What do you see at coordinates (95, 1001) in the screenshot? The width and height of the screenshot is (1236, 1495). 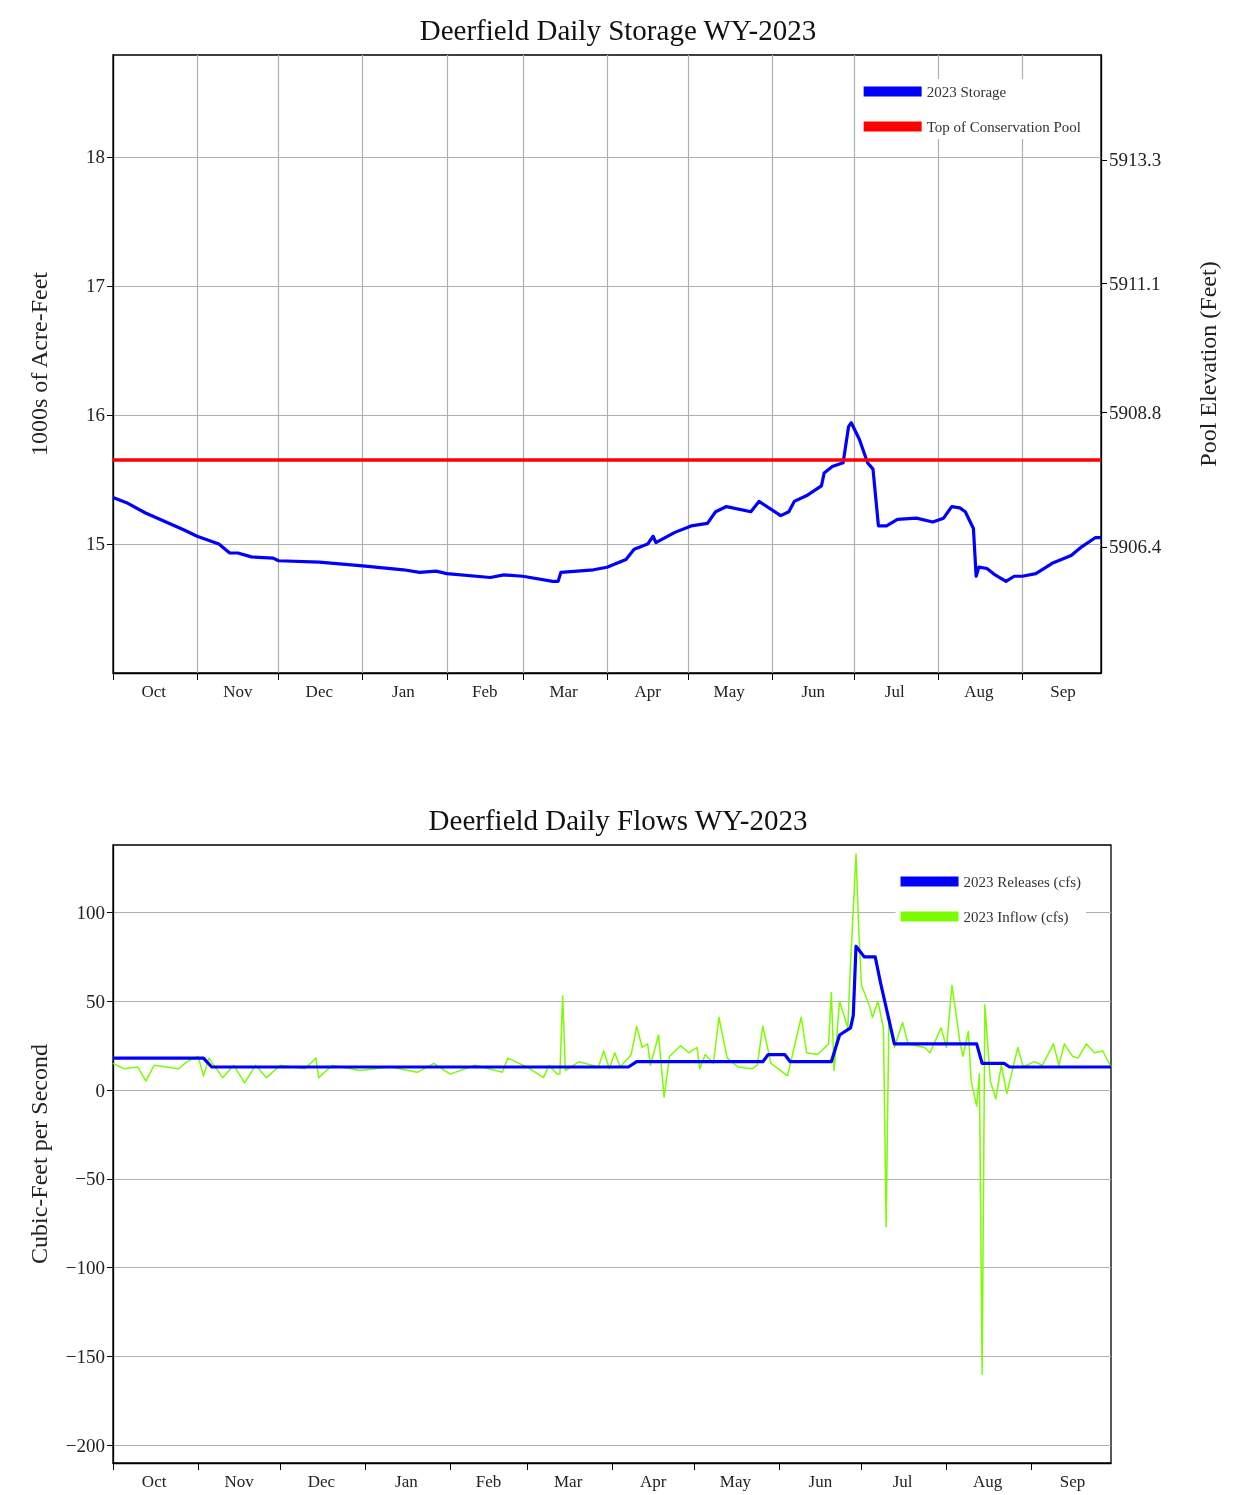 I see `y-tick-label: 50` at bounding box center [95, 1001].